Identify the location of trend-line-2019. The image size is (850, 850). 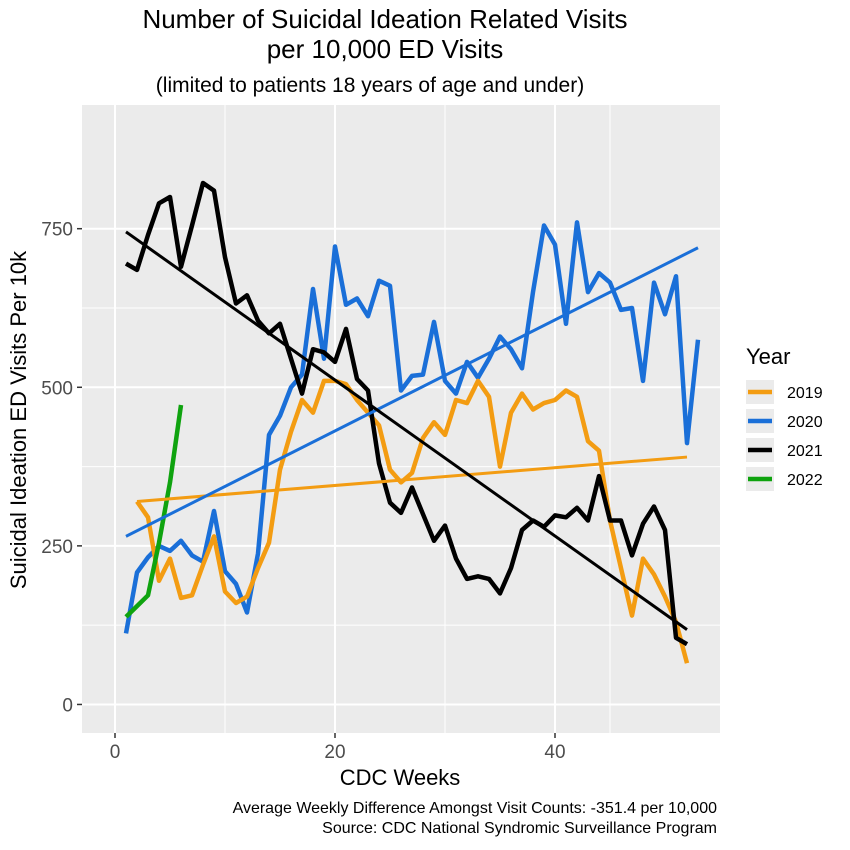
(412, 479).